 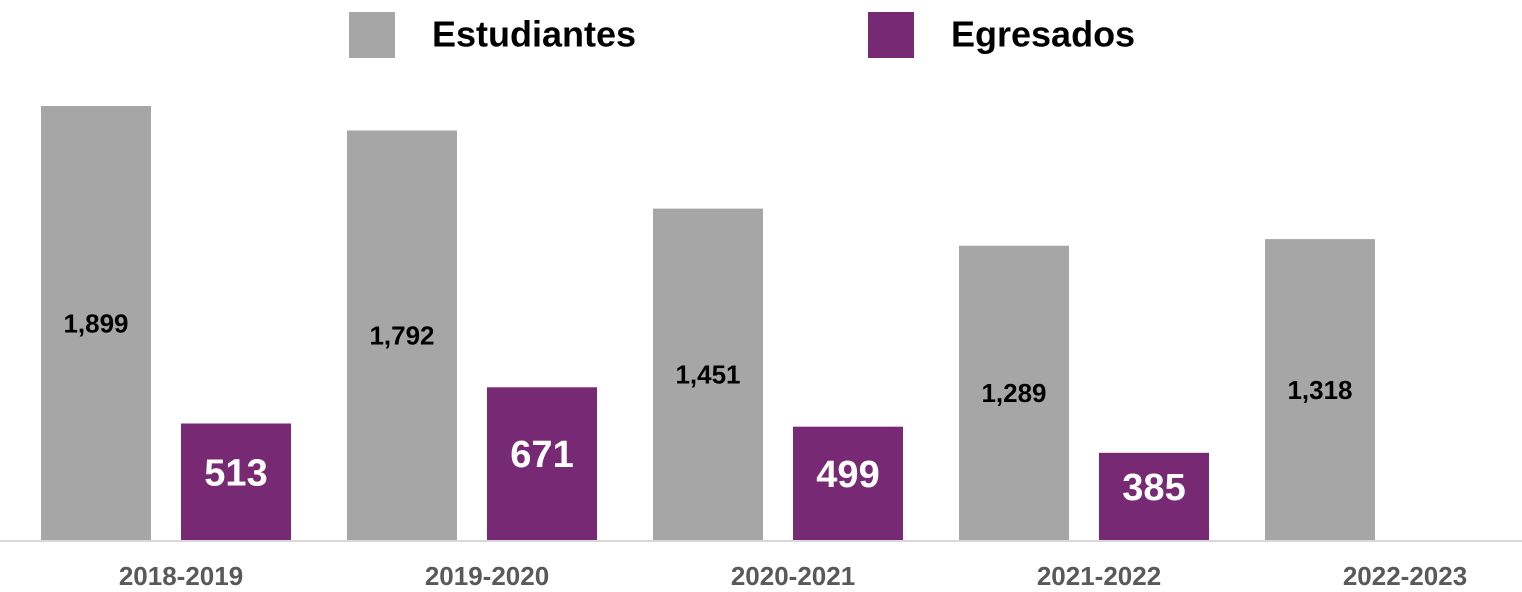 I want to click on legend-label: Estudiantes, so click(x=534, y=34).